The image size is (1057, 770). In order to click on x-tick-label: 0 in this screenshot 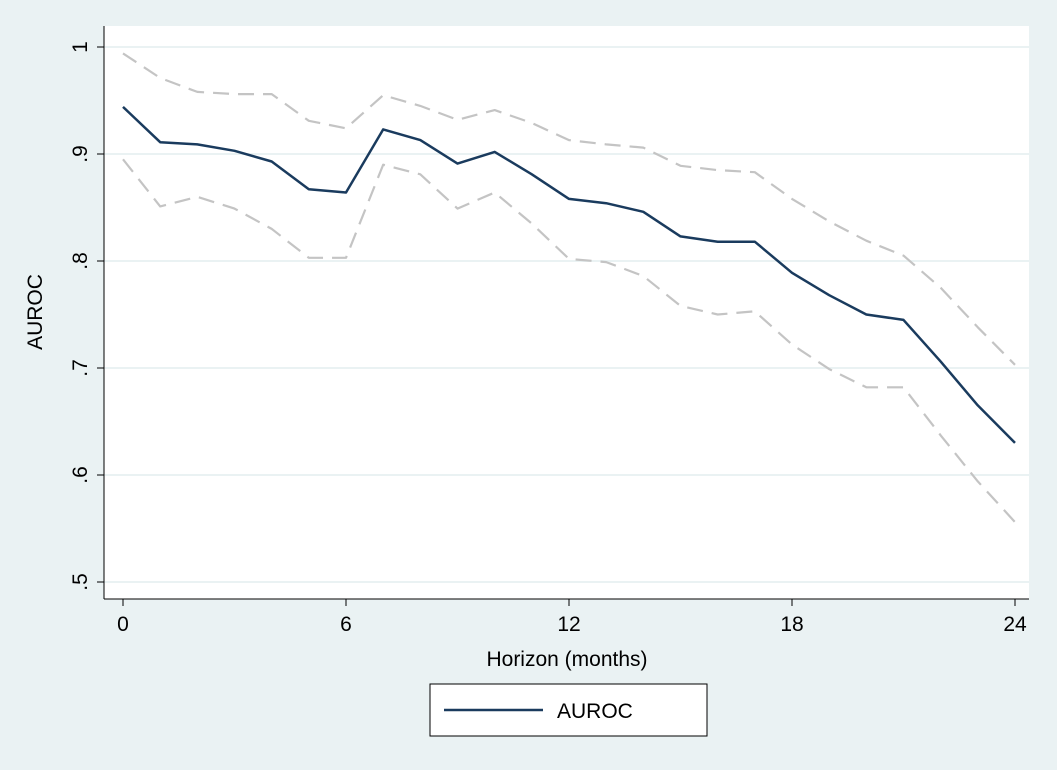, I will do `click(123, 624)`.